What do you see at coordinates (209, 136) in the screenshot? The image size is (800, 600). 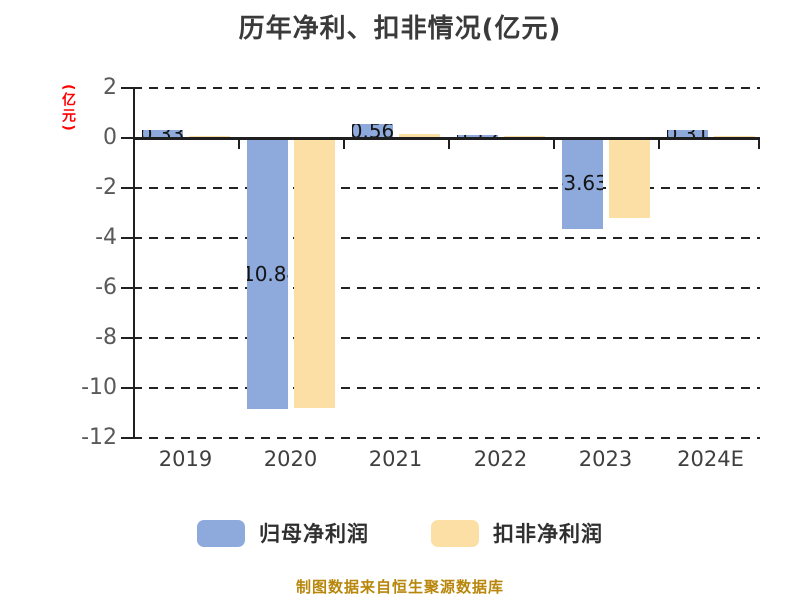 I see `bar-扣非净利润-2019` at bounding box center [209, 136].